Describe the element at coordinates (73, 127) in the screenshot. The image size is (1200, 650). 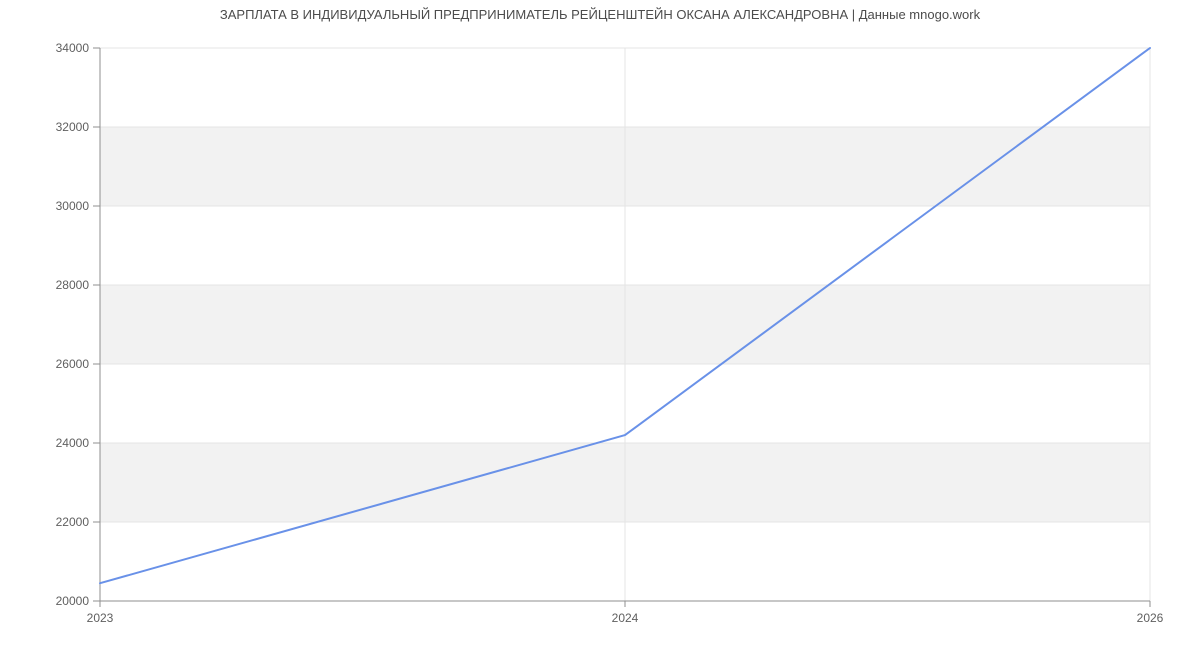
I see `y-tick-label: 32000` at that location.